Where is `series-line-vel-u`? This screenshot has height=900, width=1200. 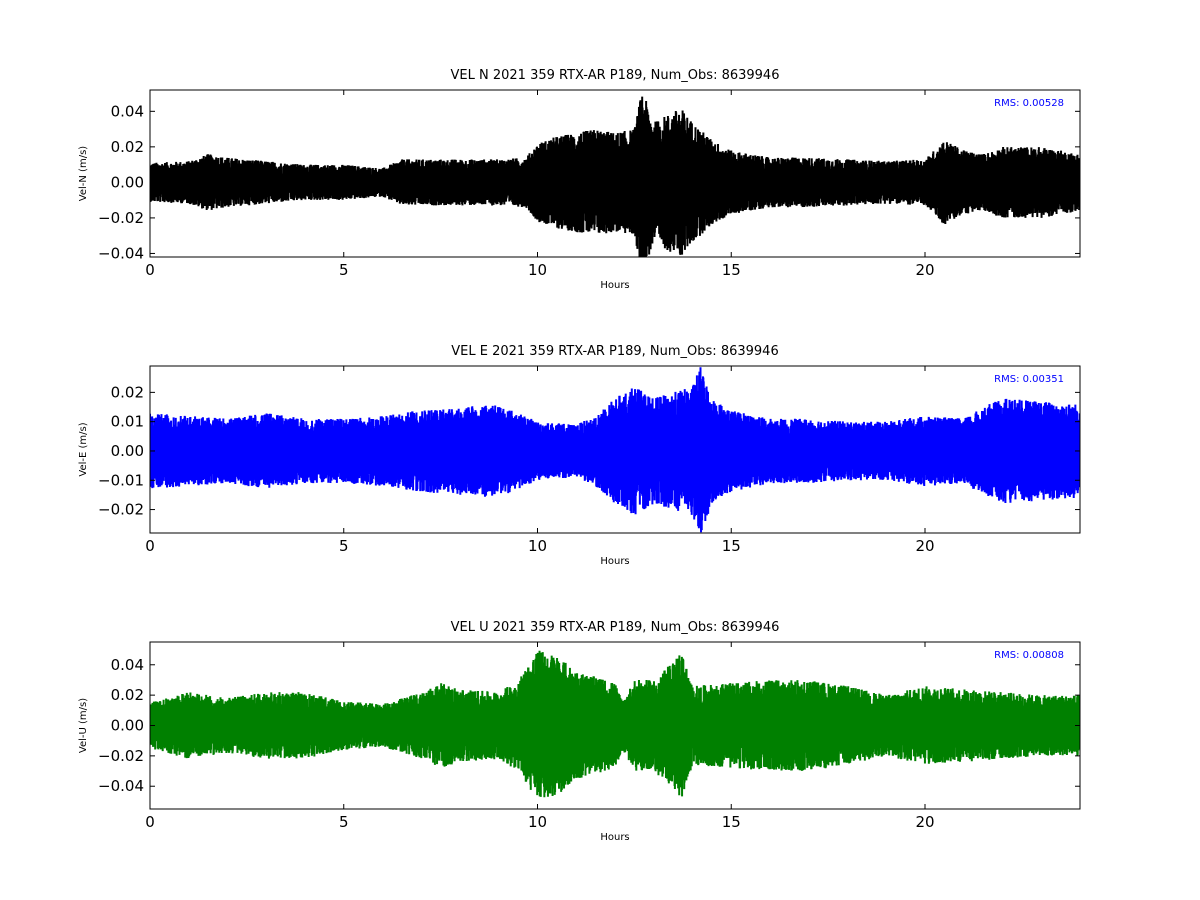
series-line-vel-u is located at coordinates (615, 724).